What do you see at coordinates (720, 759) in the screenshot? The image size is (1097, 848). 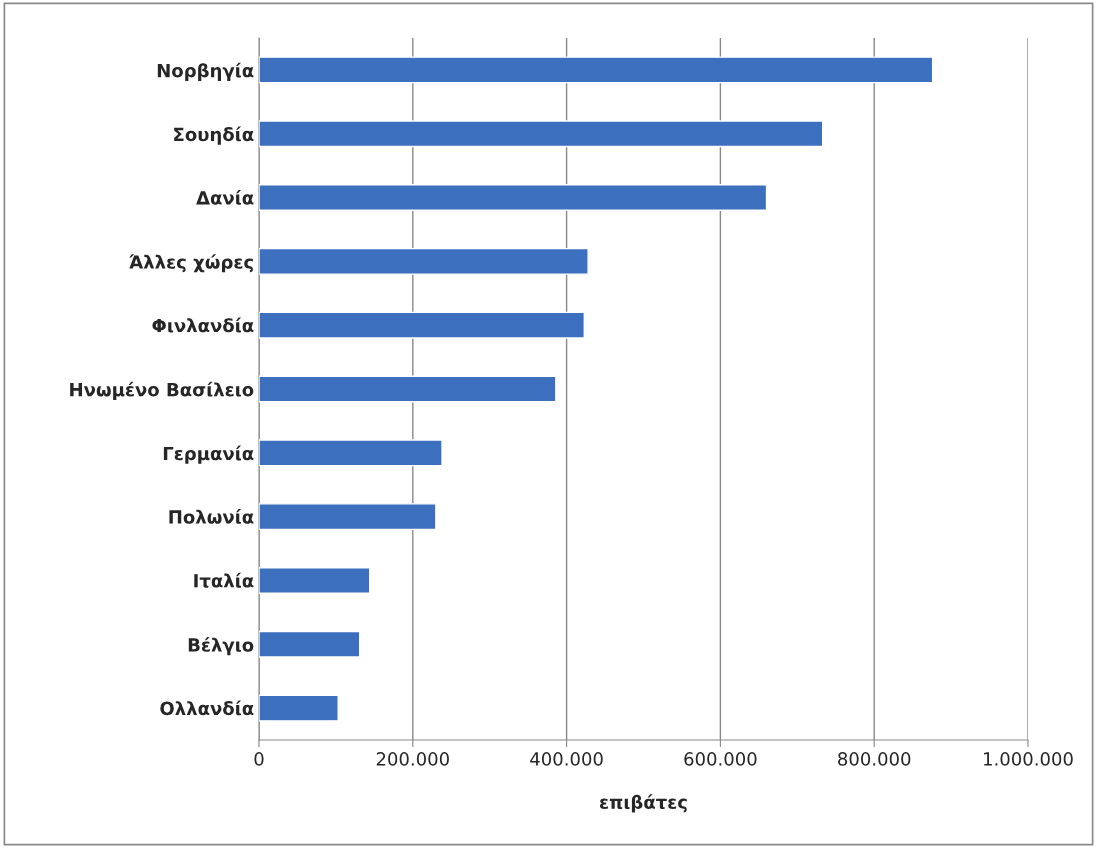 I see `x-tick-label: 600.000` at bounding box center [720, 759].